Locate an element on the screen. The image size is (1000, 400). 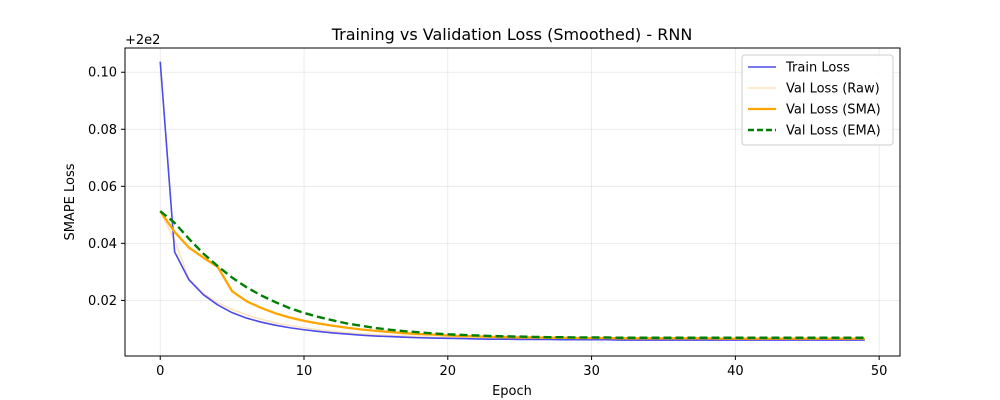
x-tick-label: 0 is located at coordinates (160, 371).